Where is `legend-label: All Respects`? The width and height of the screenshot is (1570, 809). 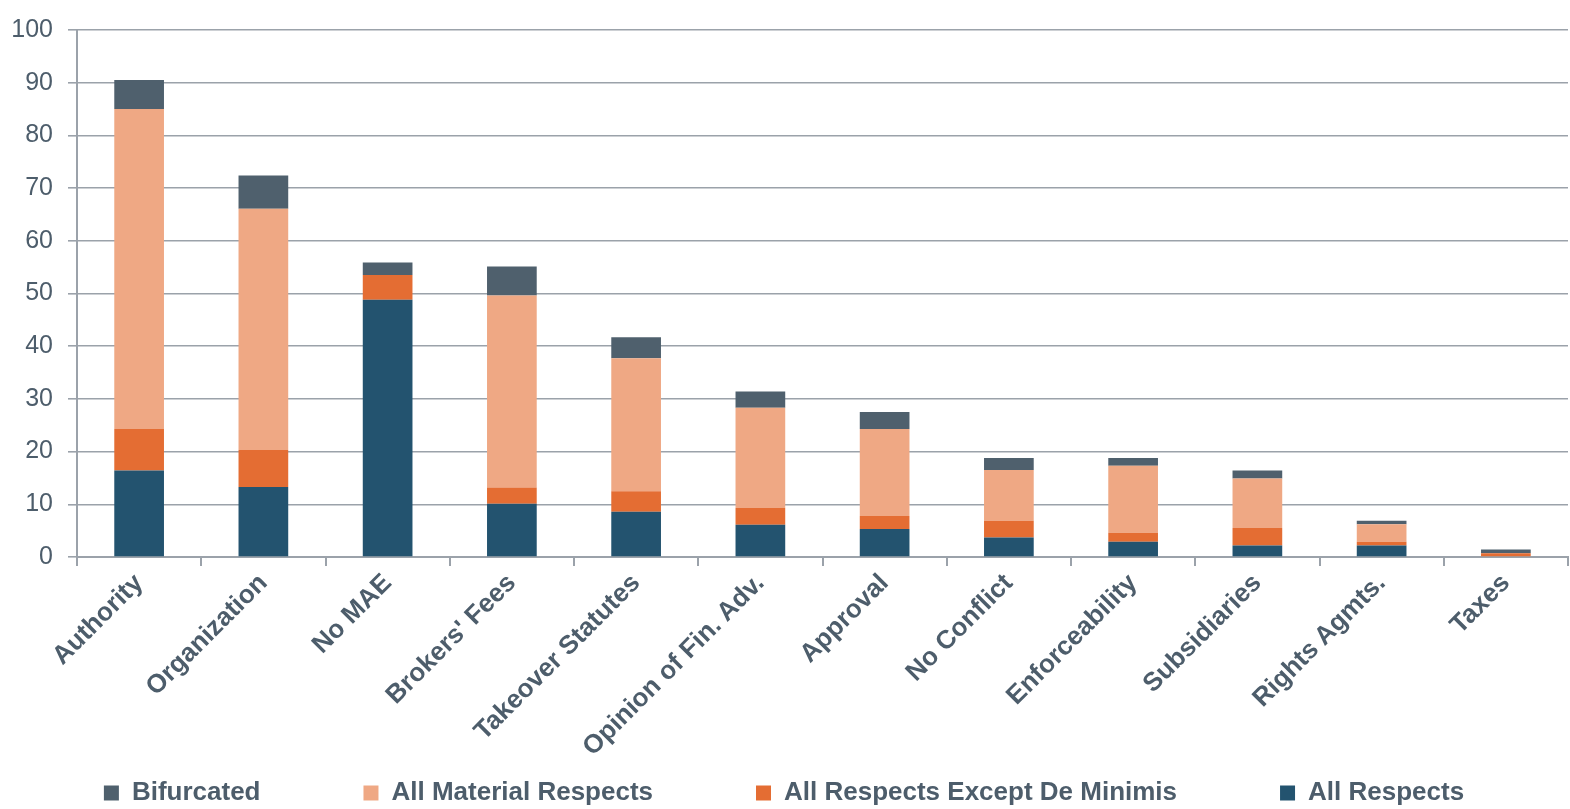 legend-label: All Respects is located at coordinates (1386, 791).